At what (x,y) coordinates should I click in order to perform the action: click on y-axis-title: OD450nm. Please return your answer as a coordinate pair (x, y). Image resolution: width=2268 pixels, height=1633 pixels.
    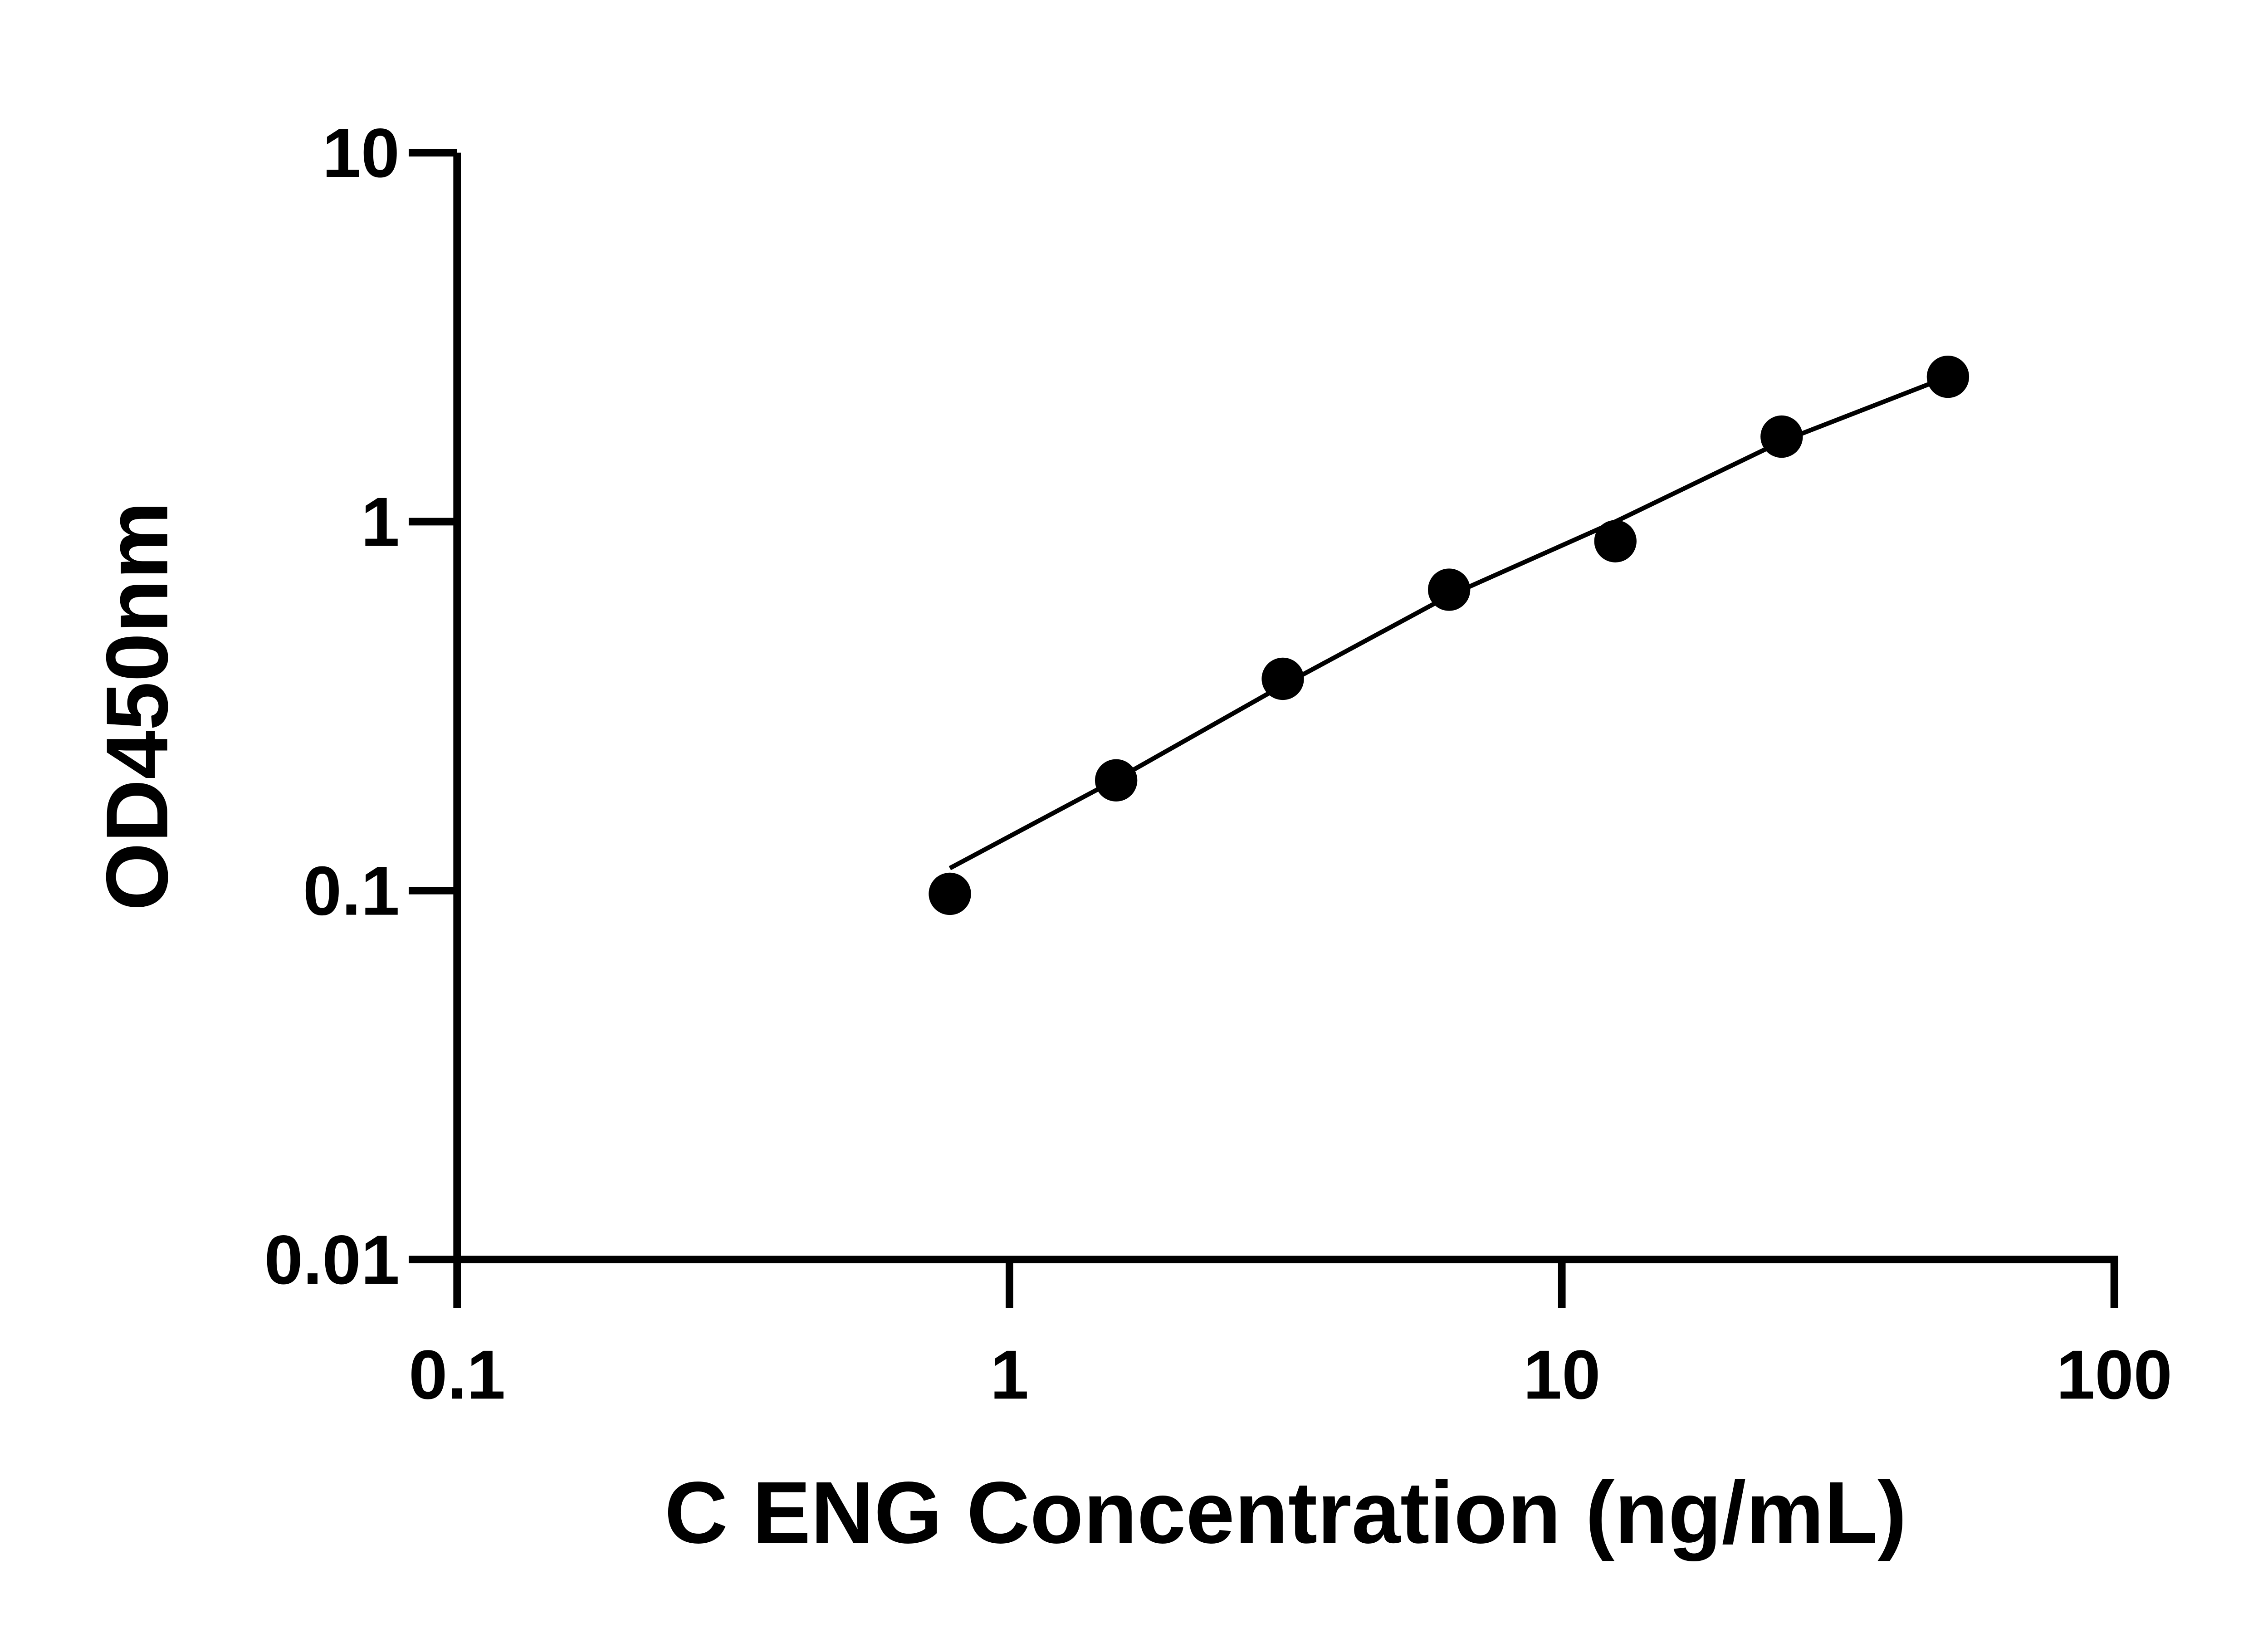
    Looking at the image, I should click on (137, 706).